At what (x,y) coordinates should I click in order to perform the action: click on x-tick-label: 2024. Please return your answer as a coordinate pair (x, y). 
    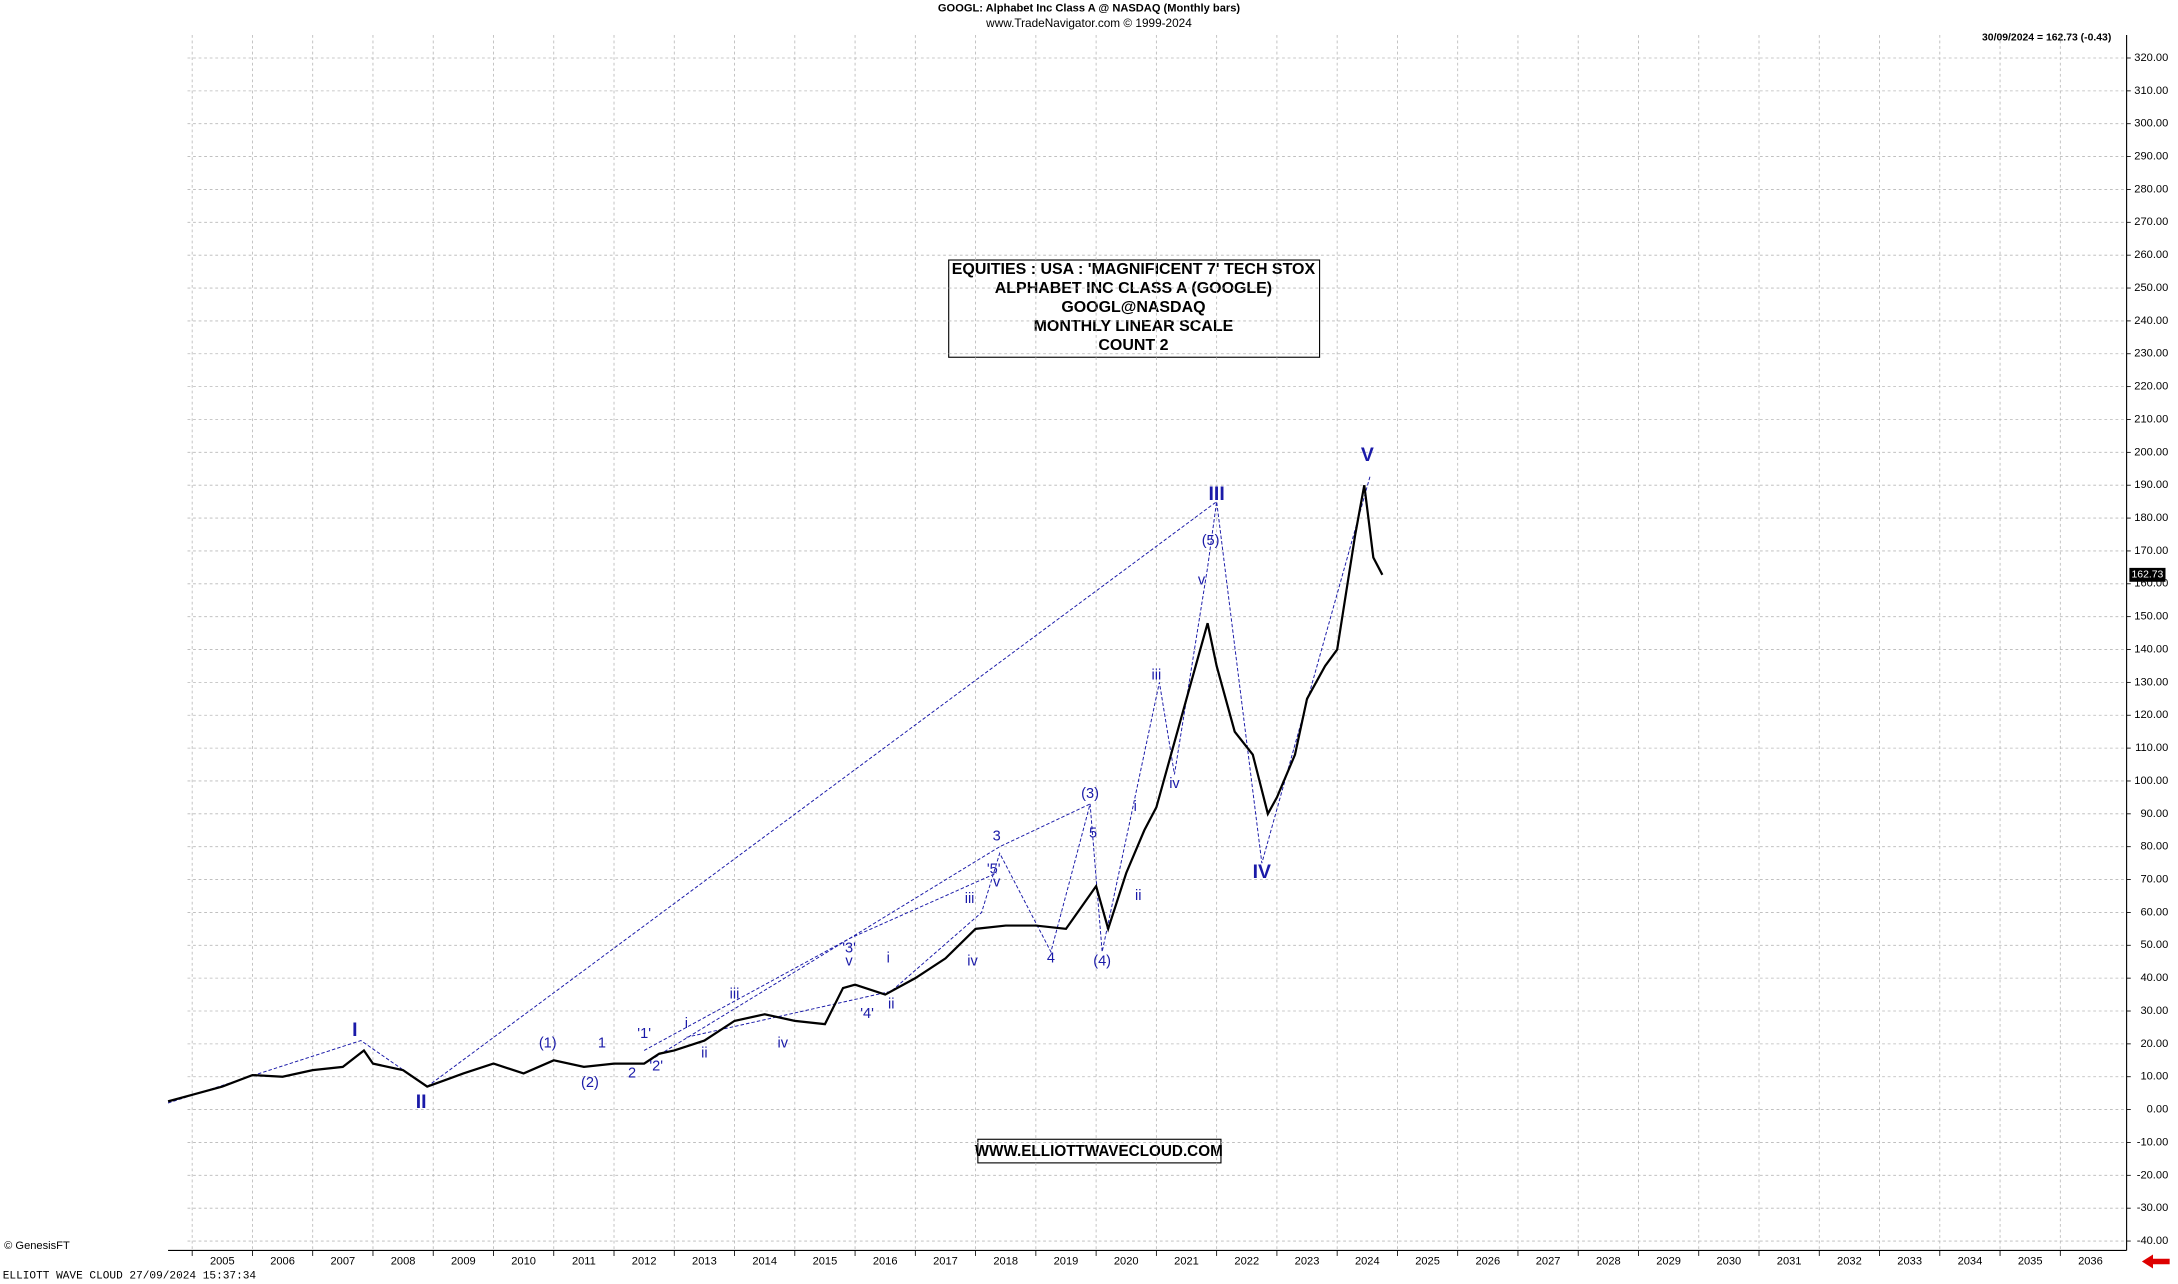
    Looking at the image, I should click on (1367, 1261).